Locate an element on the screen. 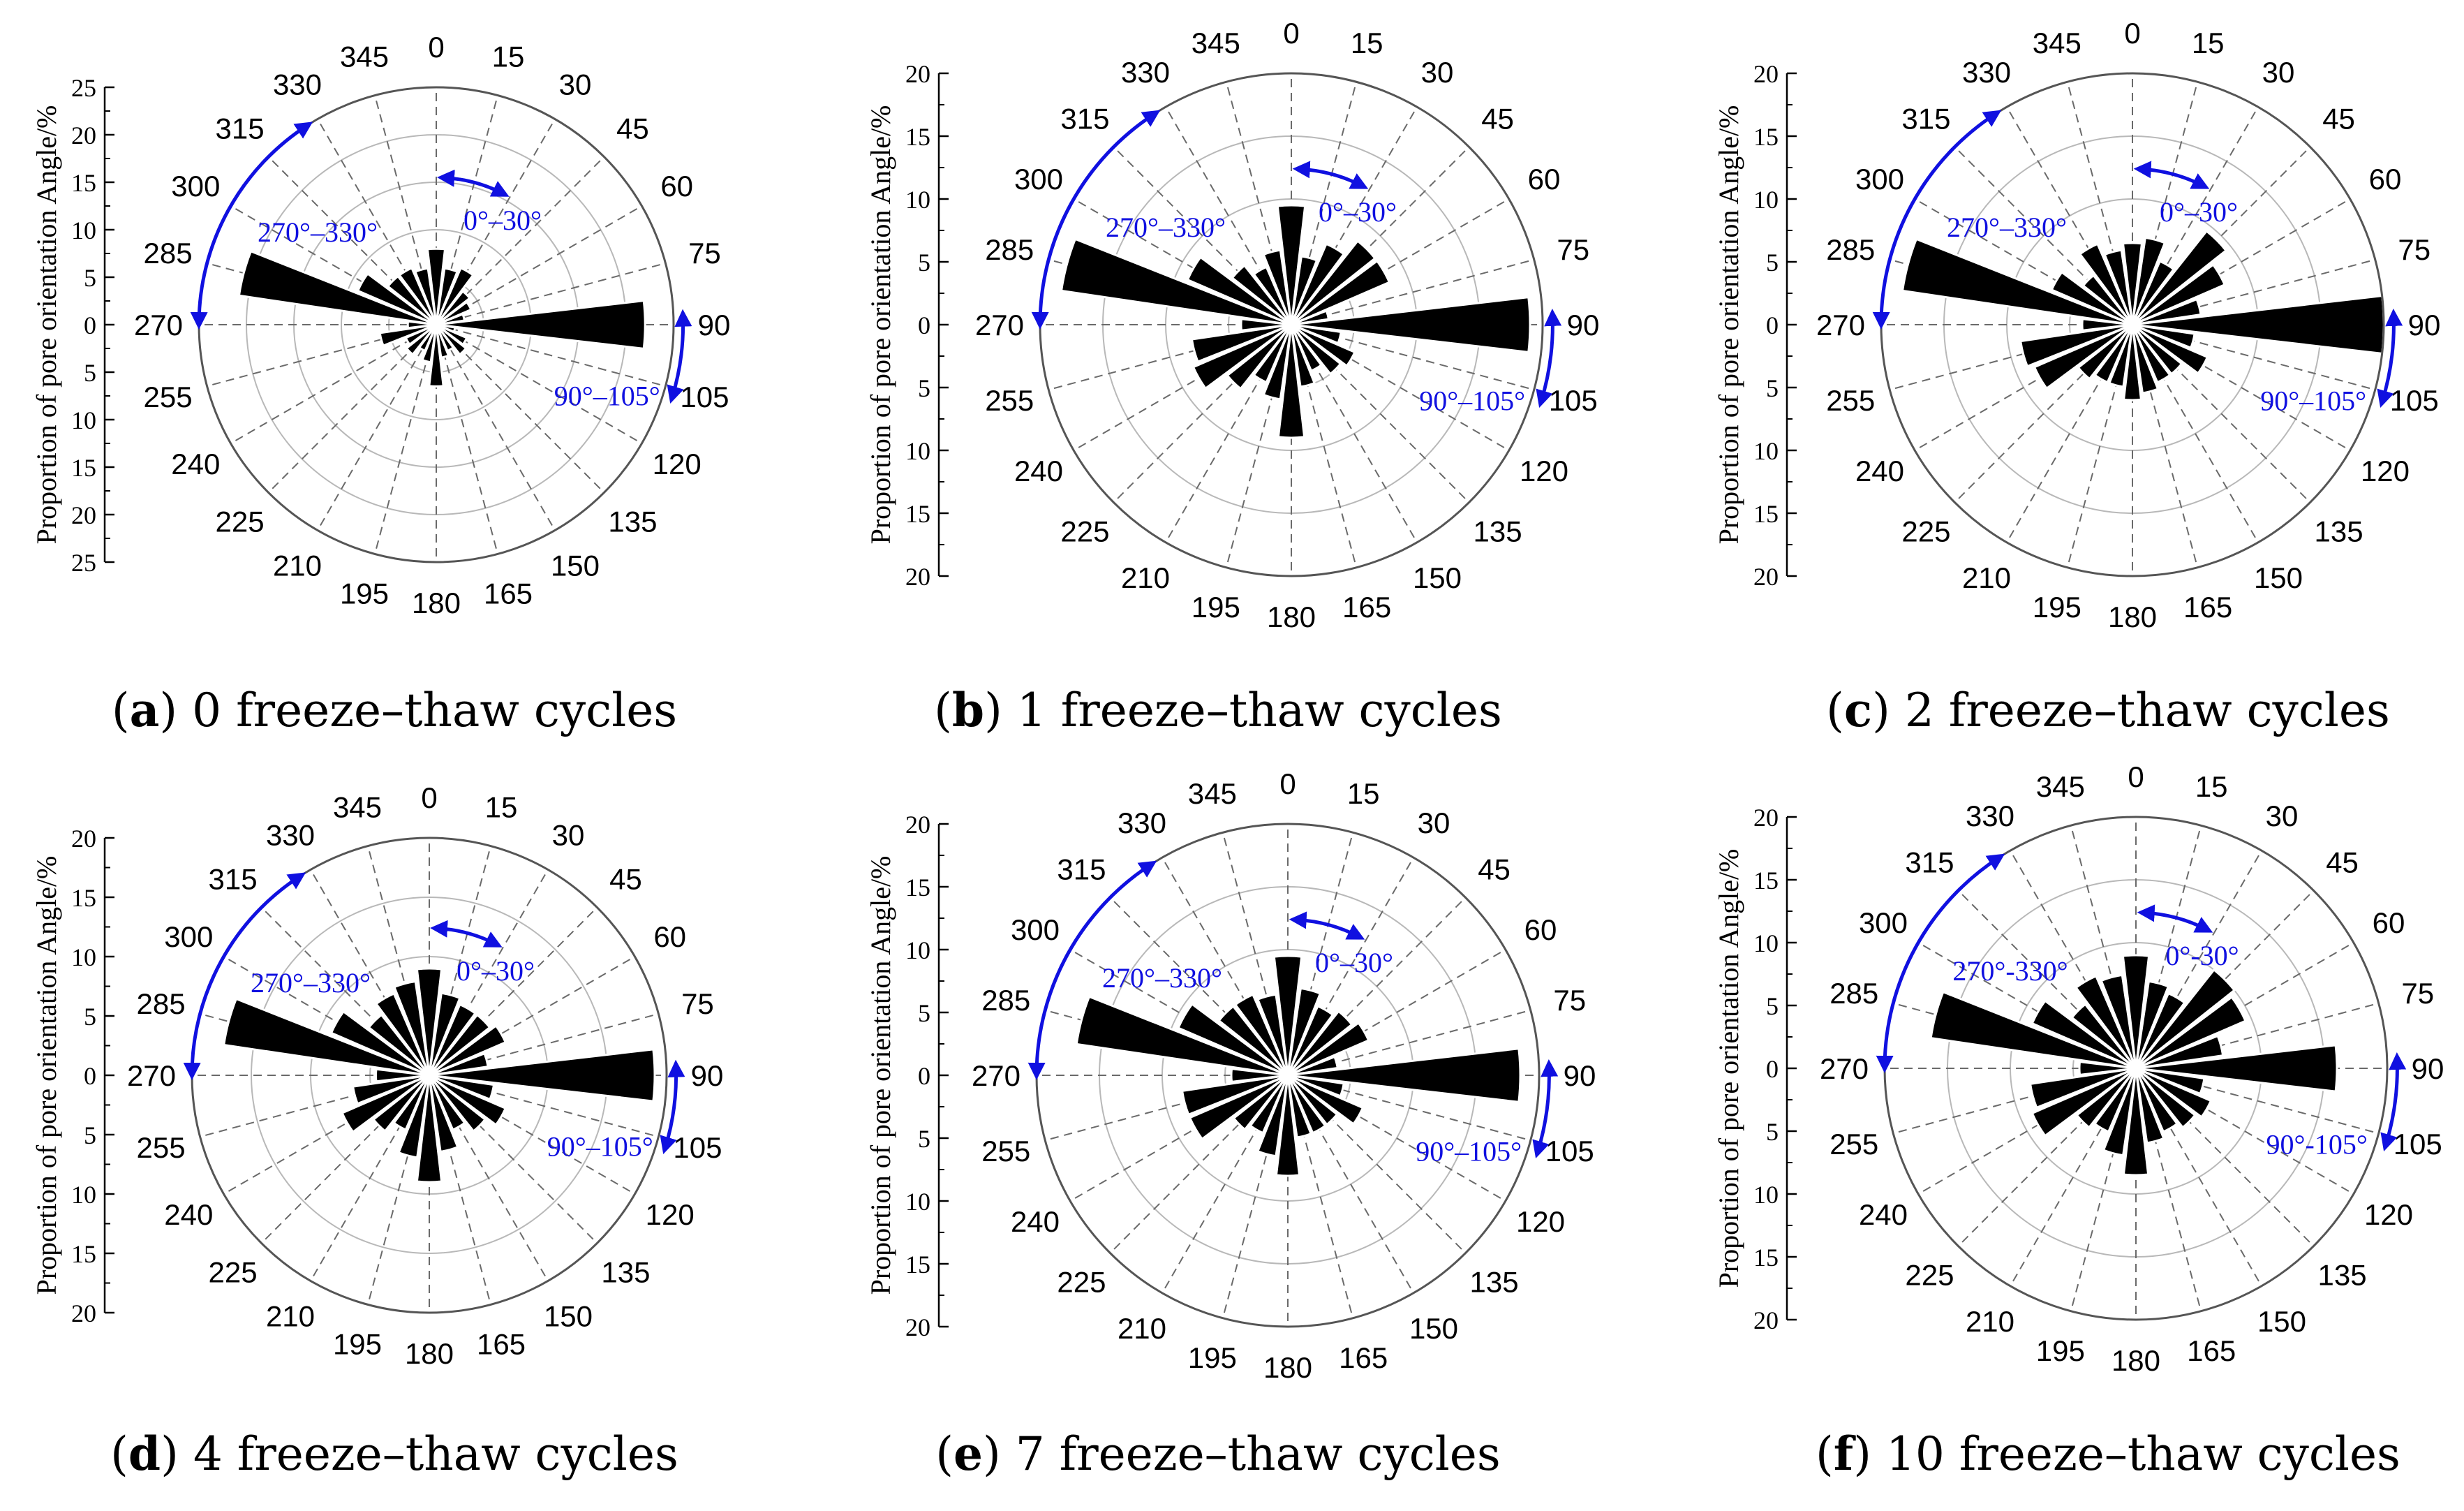 Image resolution: width=2464 pixels, height=1511 pixels. axis-tick-label: 0 is located at coordinates (90, 325).